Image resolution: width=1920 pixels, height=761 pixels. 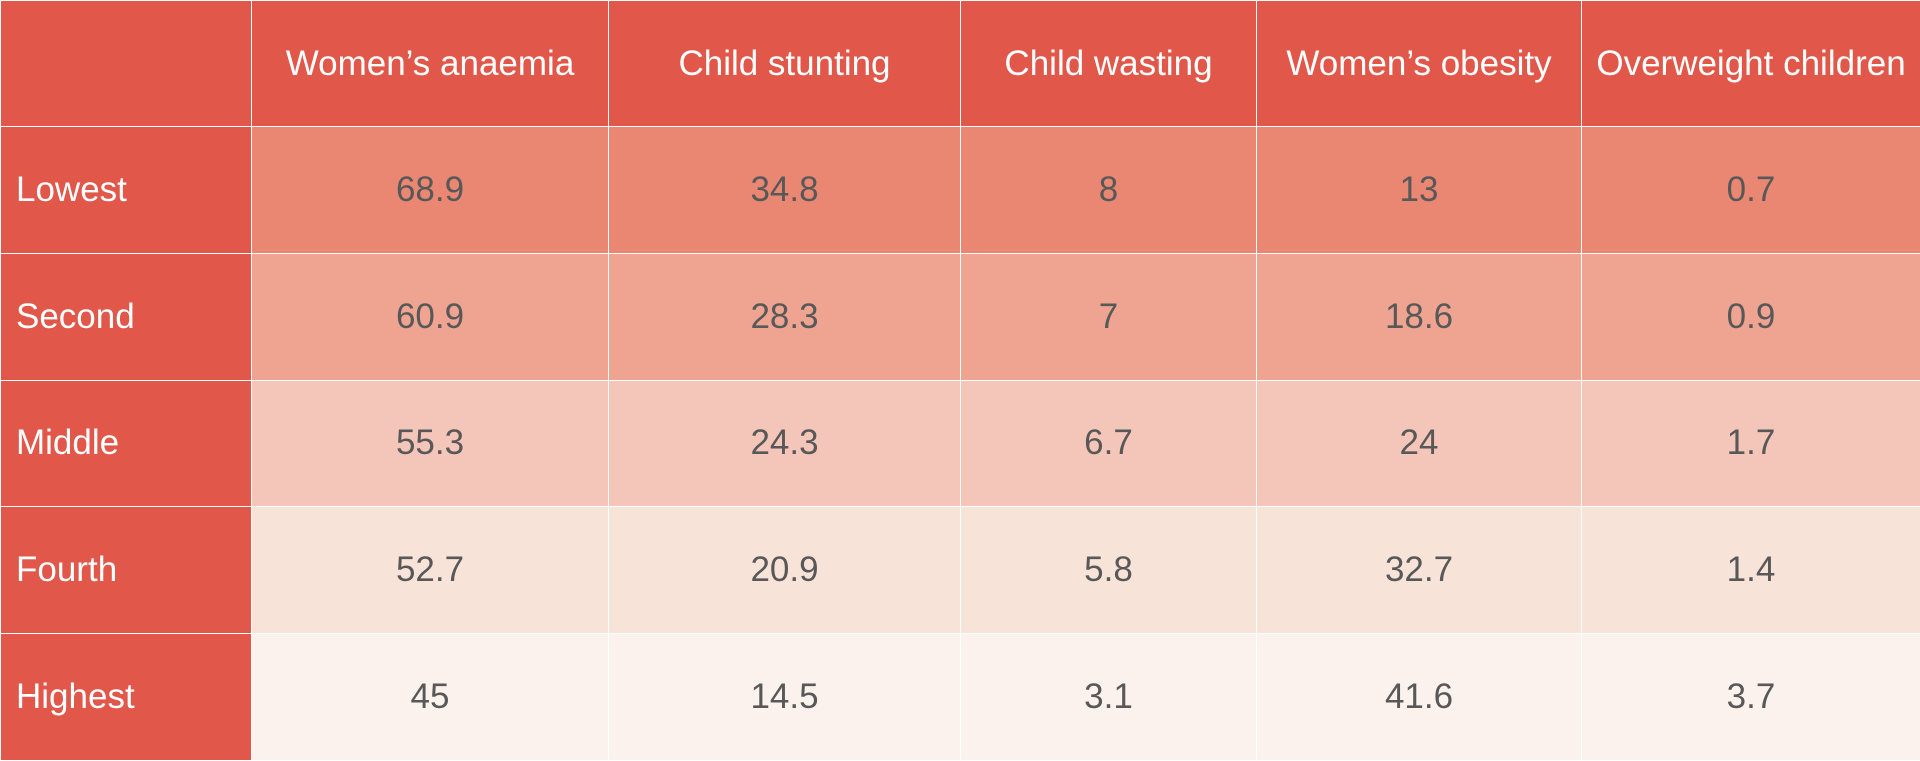 What do you see at coordinates (126, 697) in the screenshot?
I see `row-label: Highest` at bounding box center [126, 697].